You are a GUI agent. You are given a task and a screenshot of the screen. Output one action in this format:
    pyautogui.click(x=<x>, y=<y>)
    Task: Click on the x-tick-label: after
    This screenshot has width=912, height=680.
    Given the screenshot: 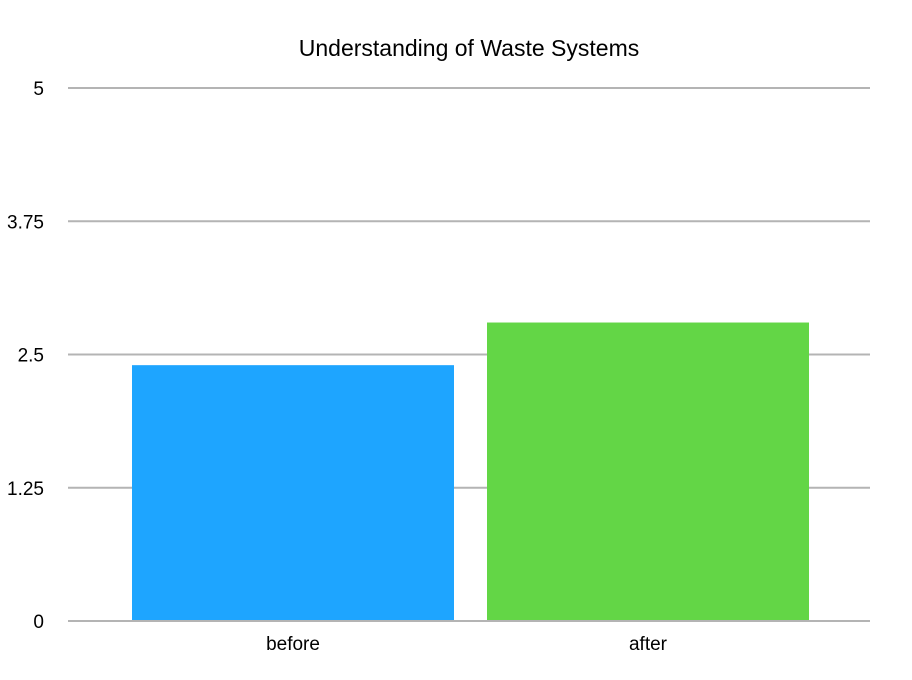 What is the action you would take?
    pyautogui.click(x=648, y=644)
    